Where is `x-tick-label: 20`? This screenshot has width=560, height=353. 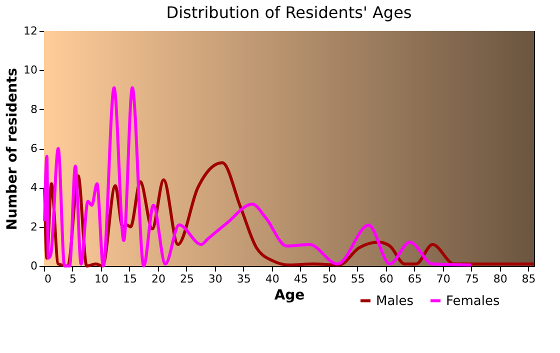 x-tick-label: 20 is located at coordinates (158, 279).